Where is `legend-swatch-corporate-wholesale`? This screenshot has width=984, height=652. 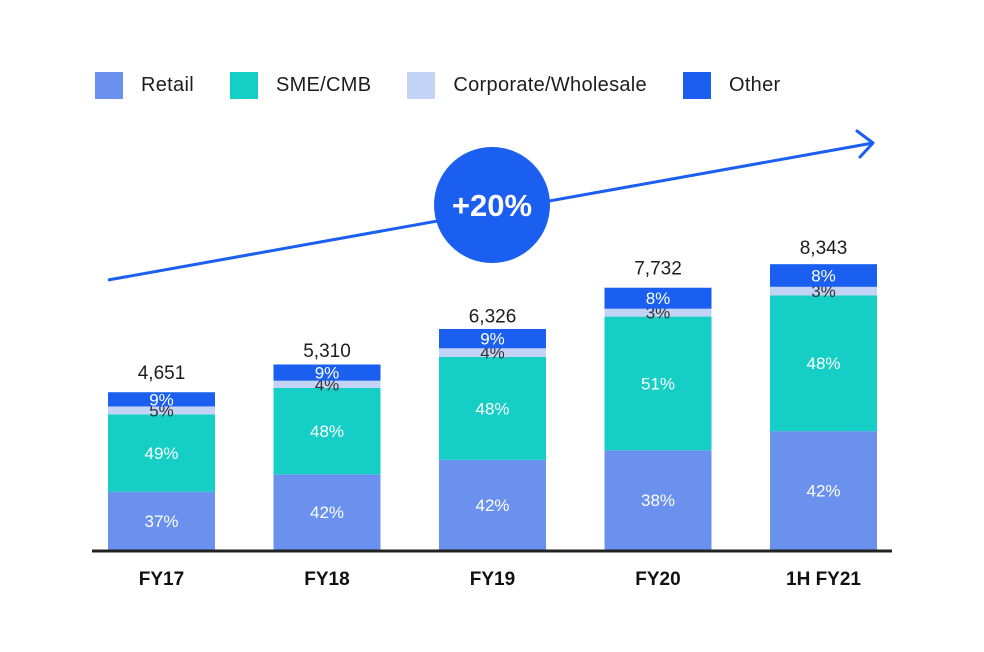
legend-swatch-corporate-wholesale is located at coordinates (421, 85).